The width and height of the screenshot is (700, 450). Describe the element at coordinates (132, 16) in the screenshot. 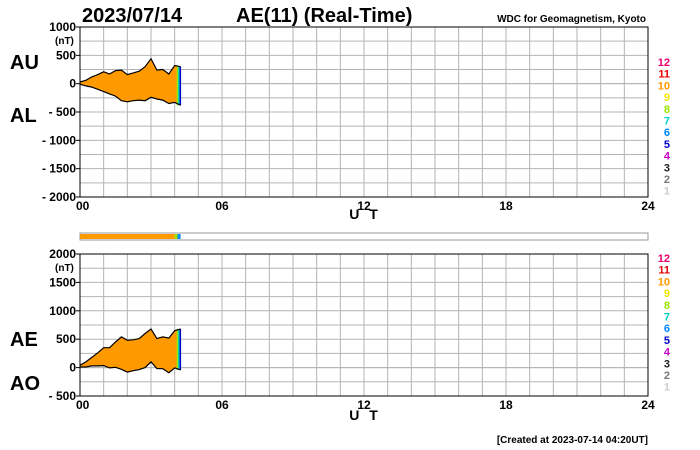

I see `header-date: 2023/07/14` at that location.